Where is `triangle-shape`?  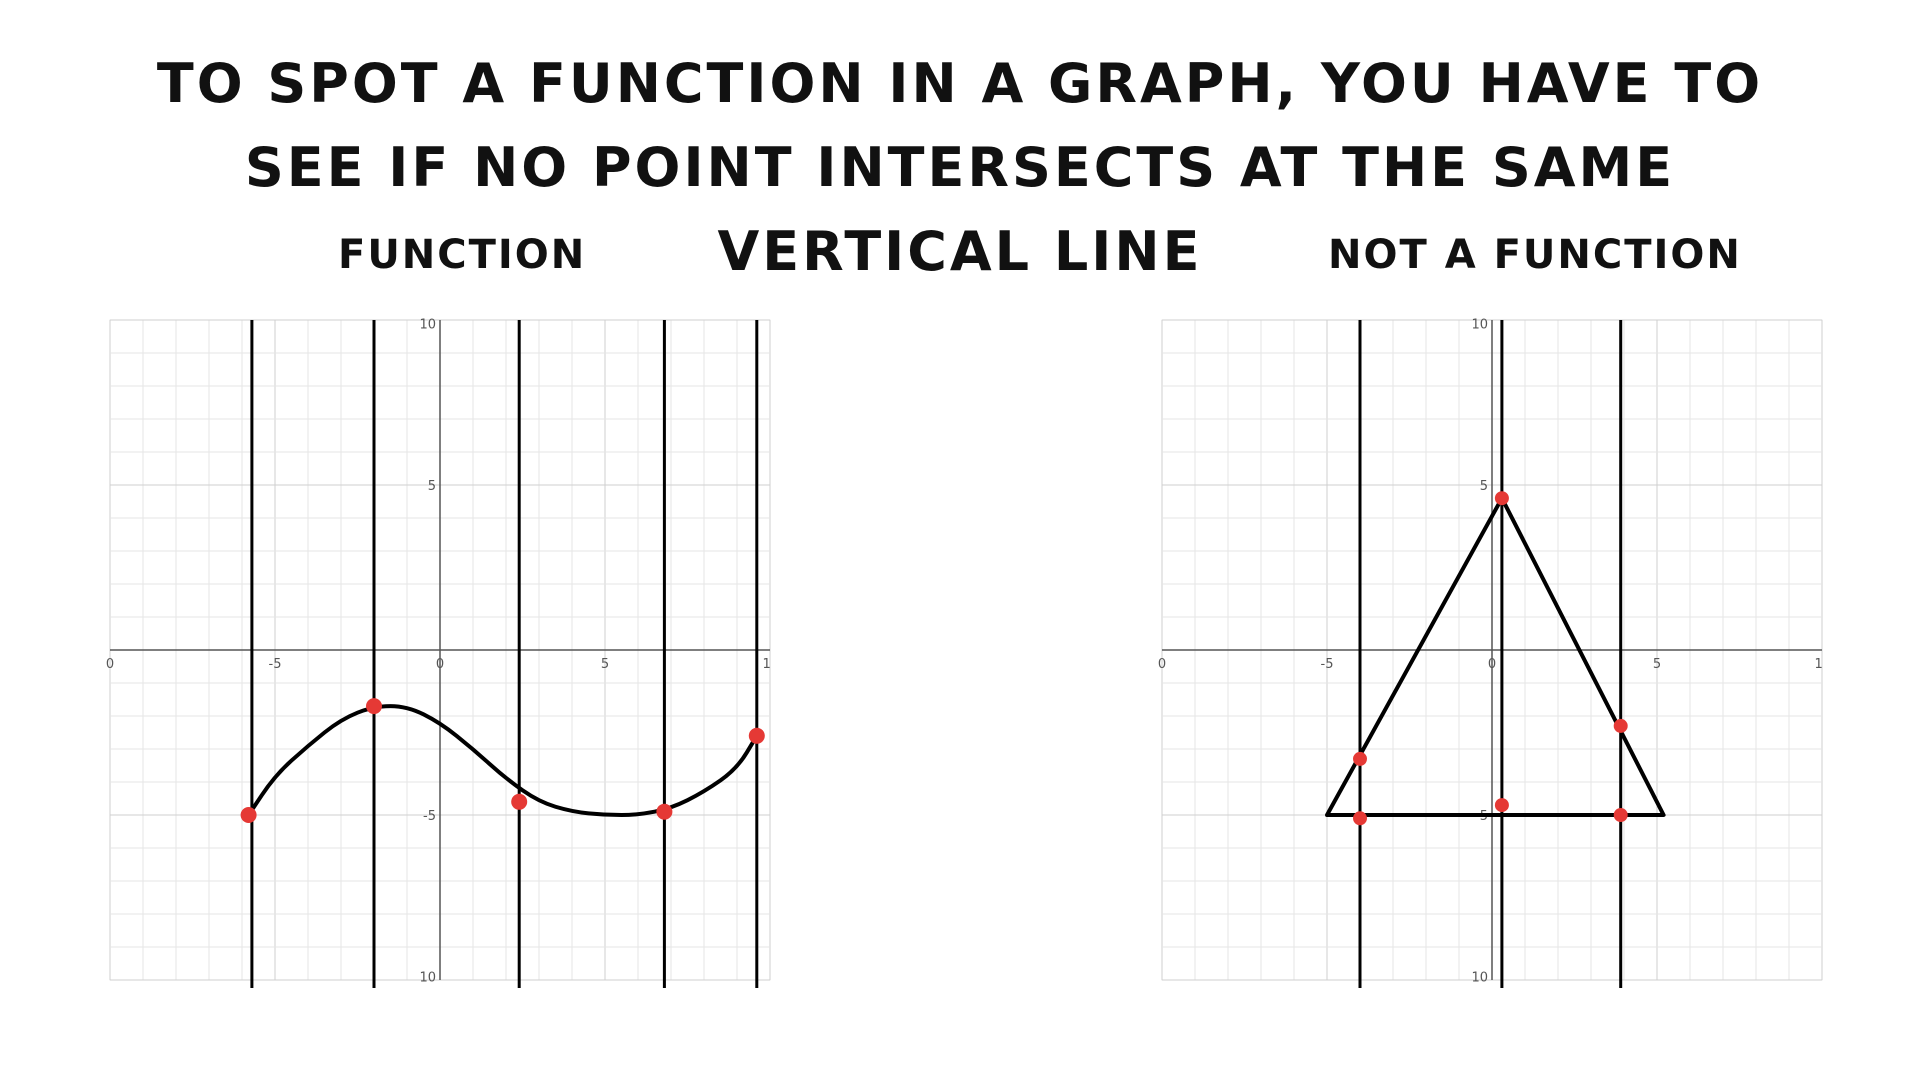
triangle-shape is located at coordinates (1495, 656).